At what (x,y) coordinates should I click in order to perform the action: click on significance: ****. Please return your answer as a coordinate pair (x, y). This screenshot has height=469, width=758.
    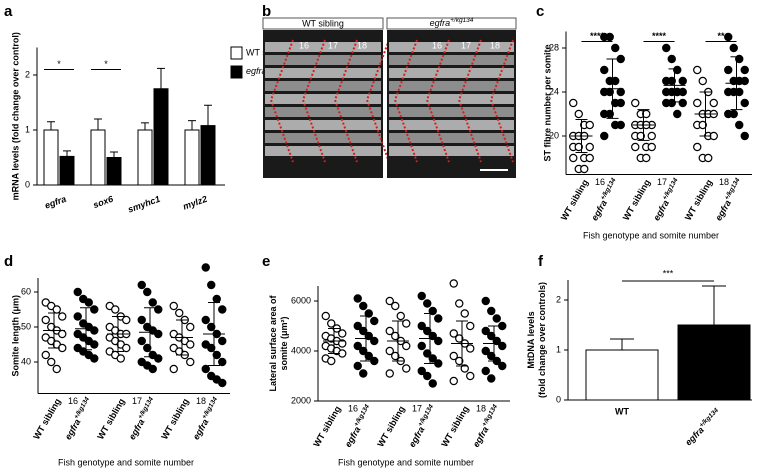
    Looking at the image, I should click on (597, 36).